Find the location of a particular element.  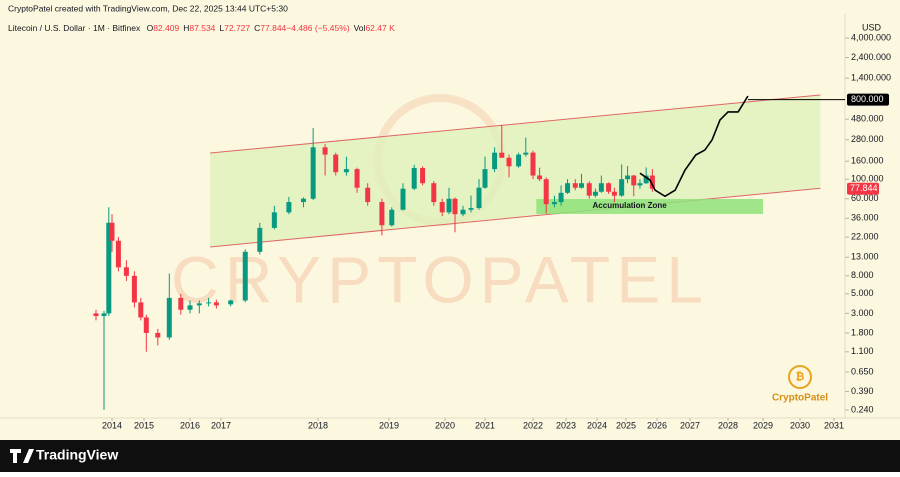

y-tick-label: 1,400.000 is located at coordinates (871, 78).